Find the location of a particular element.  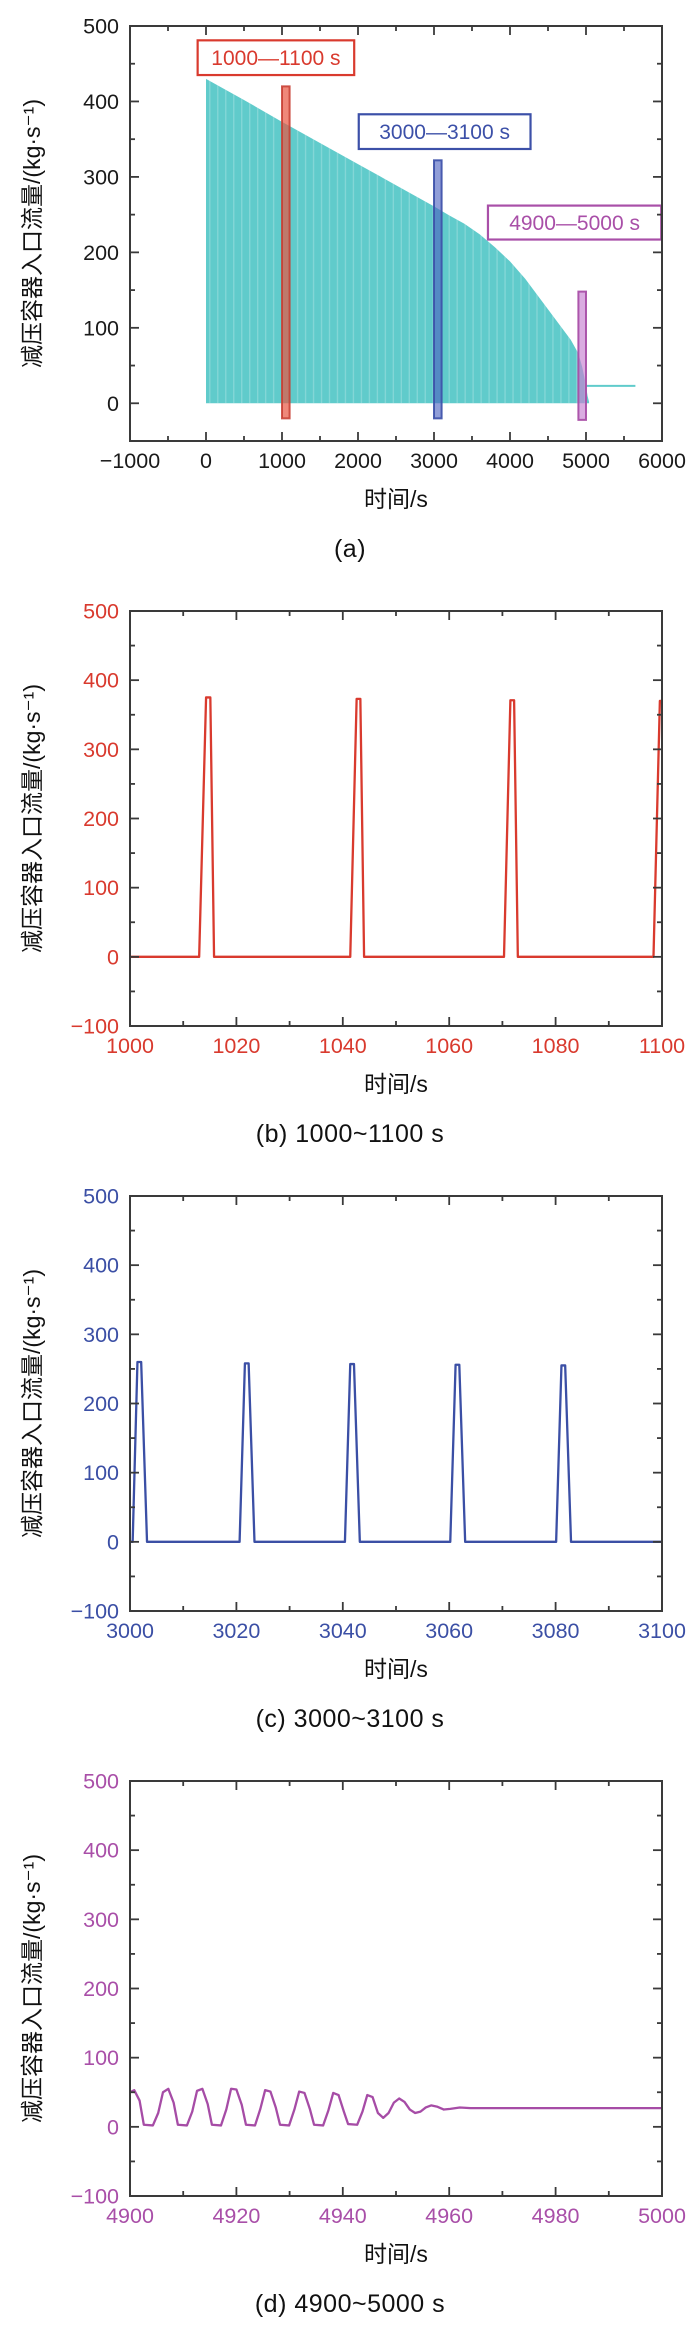

annotation-text: 3000—3100 s is located at coordinates (444, 132).